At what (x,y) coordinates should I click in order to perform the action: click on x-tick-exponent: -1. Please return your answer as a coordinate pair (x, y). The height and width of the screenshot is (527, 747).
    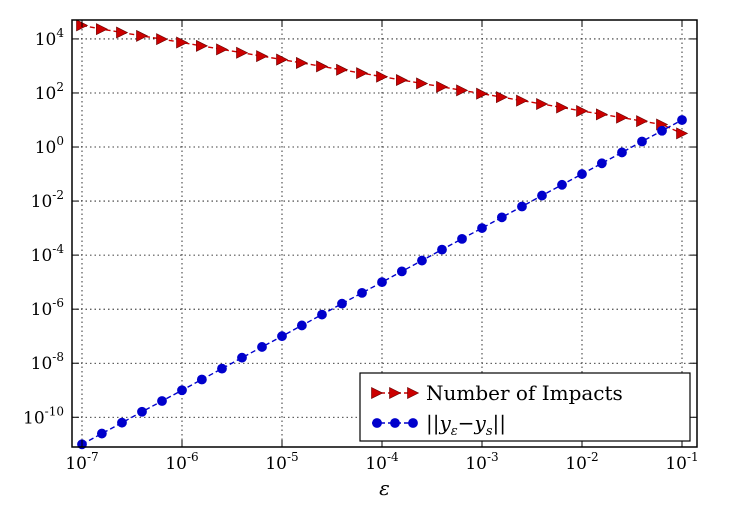
    Looking at the image, I should click on (693, 457).